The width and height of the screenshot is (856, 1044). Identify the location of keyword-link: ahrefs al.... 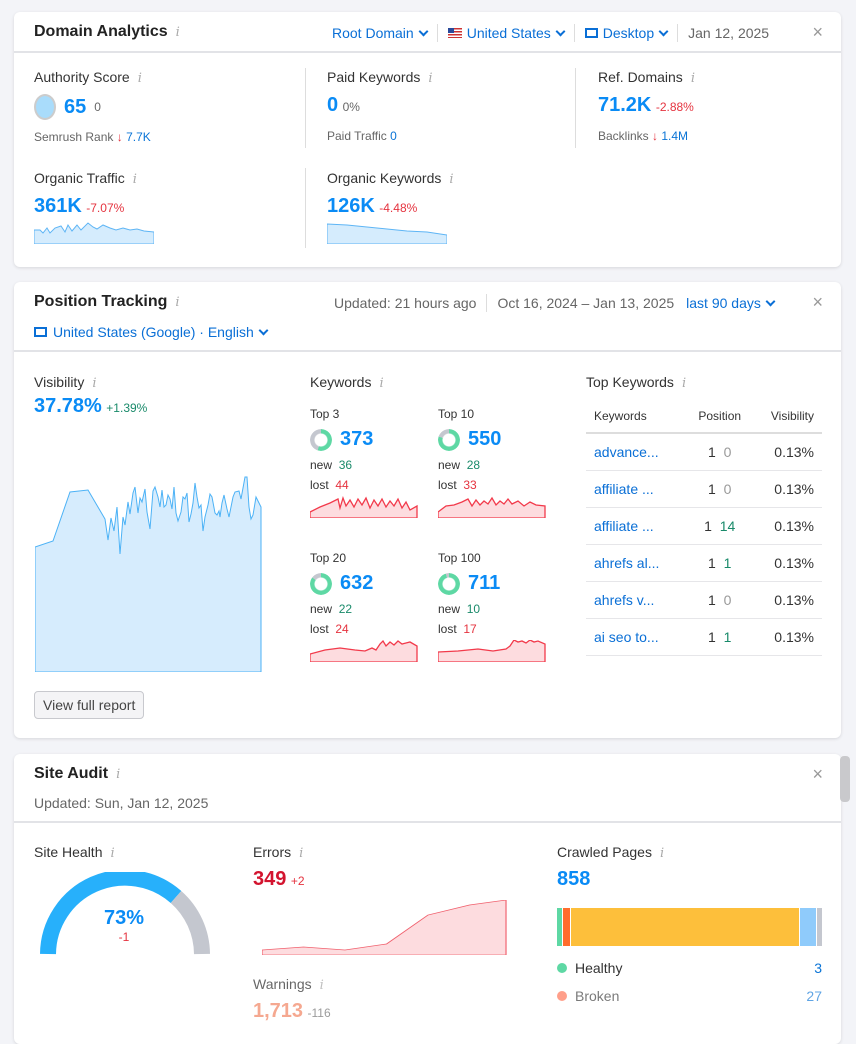
(627, 562).